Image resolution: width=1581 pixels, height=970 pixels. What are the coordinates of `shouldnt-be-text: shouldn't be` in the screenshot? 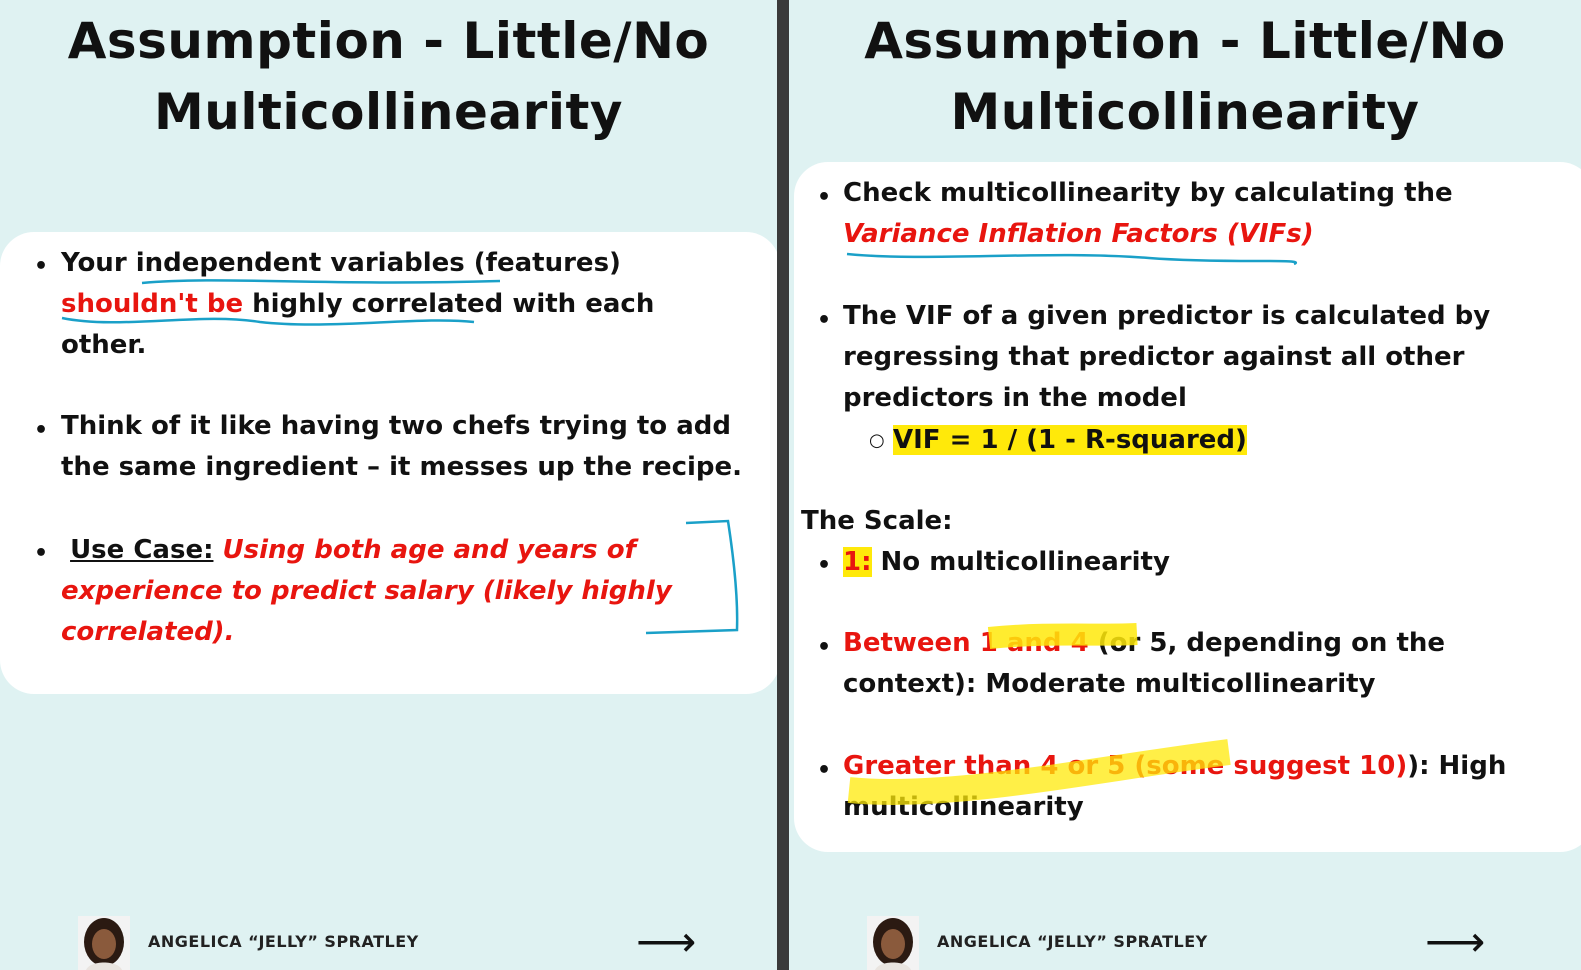 It's located at (152, 304).